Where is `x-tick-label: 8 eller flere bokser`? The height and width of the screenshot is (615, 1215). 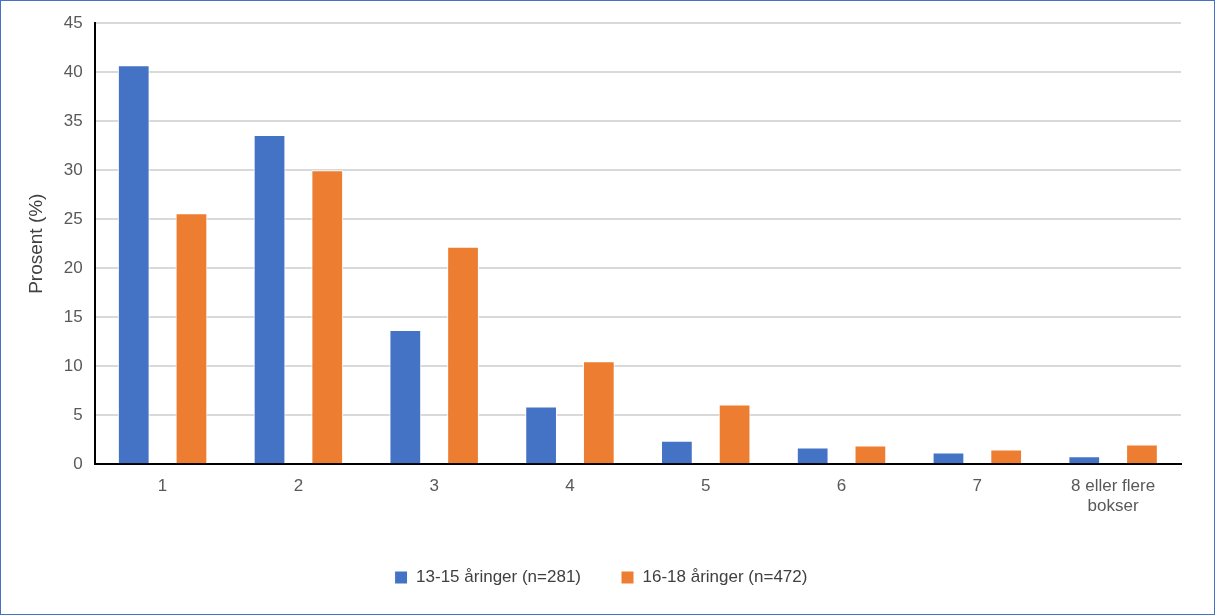
x-tick-label: 8 eller flere bokser is located at coordinates (1113, 496).